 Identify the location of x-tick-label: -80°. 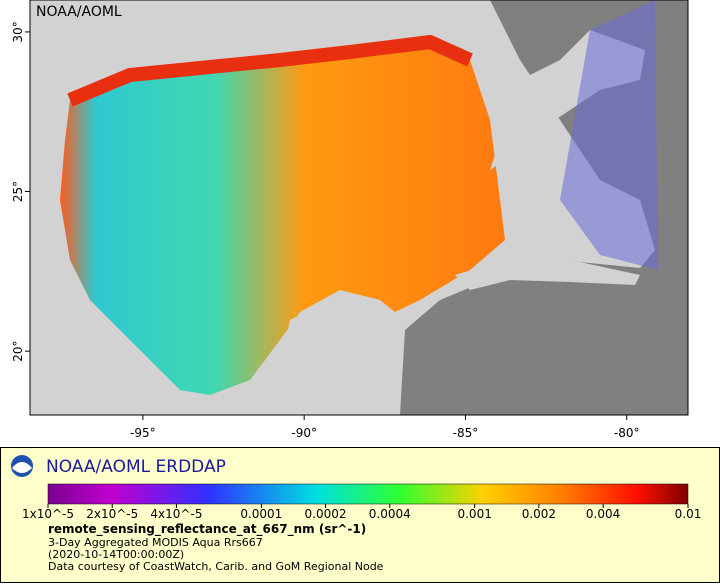
(627, 433).